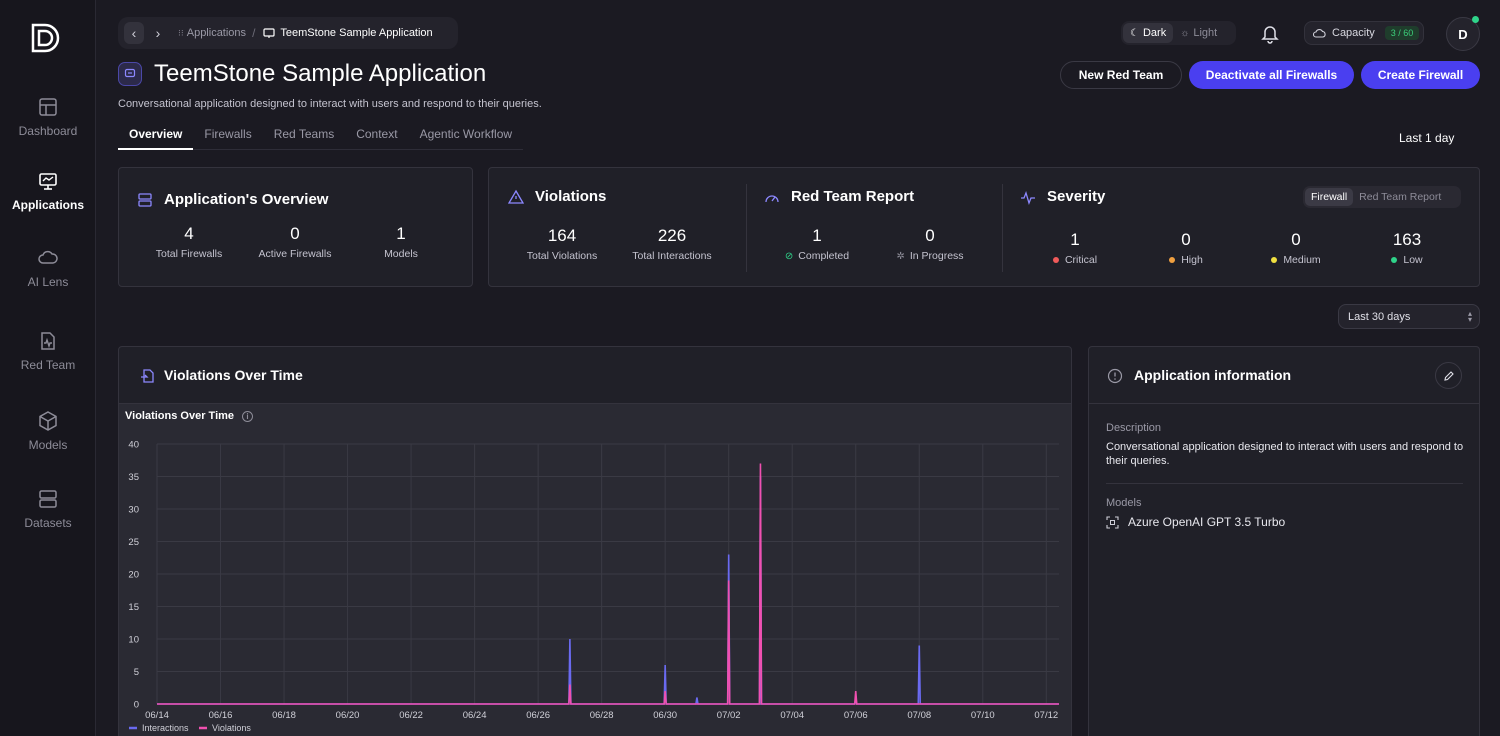  I want to click on theme-dark-option: ☾ Dark, so click(1148, 33).